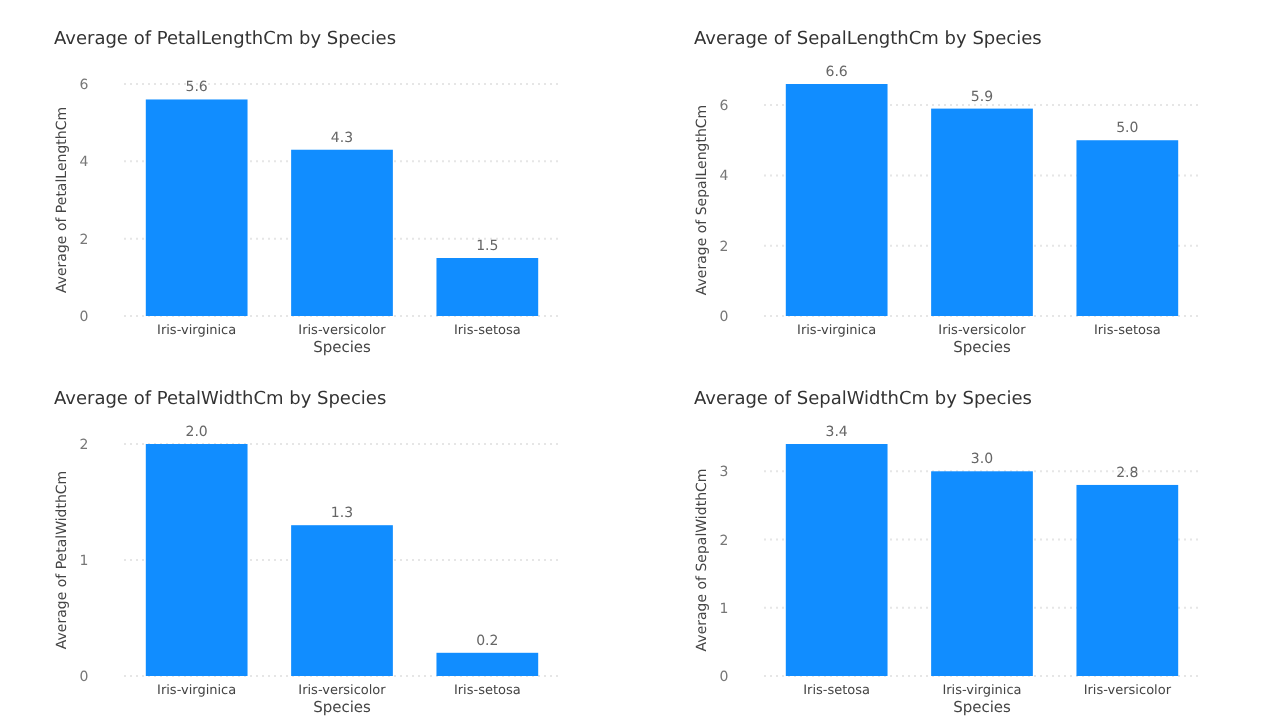  I want to click on chart-title: Average of PetalWidthCm by Species, so click(220, 400).